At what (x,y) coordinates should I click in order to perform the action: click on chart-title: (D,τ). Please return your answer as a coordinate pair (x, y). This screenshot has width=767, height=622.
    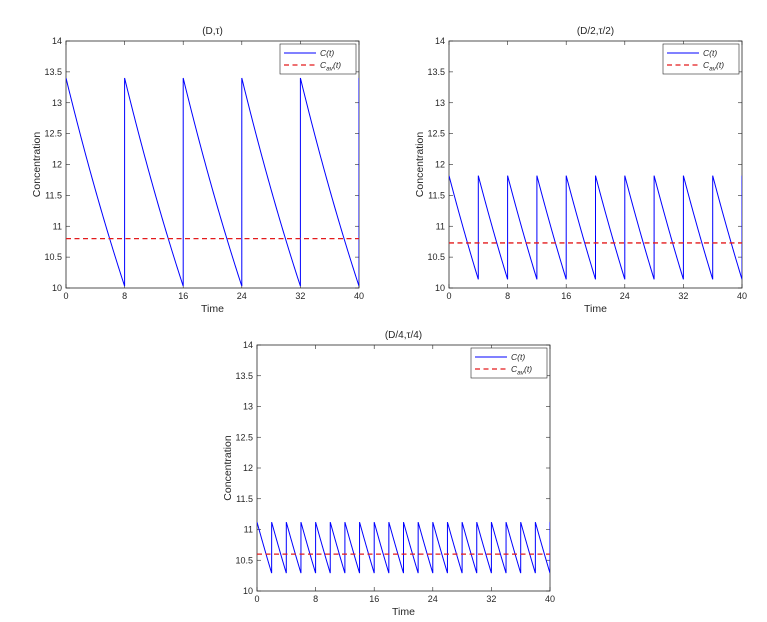
    Looking at the image, I should click on (212, 31).